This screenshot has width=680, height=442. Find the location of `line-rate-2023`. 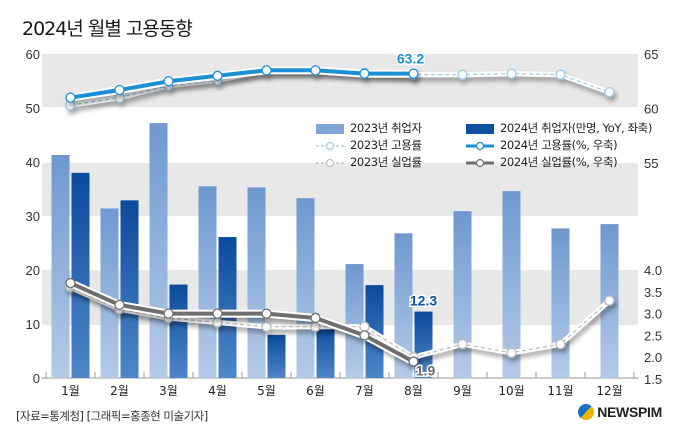

line-rate-2023 is located at coordinates (340, 87).